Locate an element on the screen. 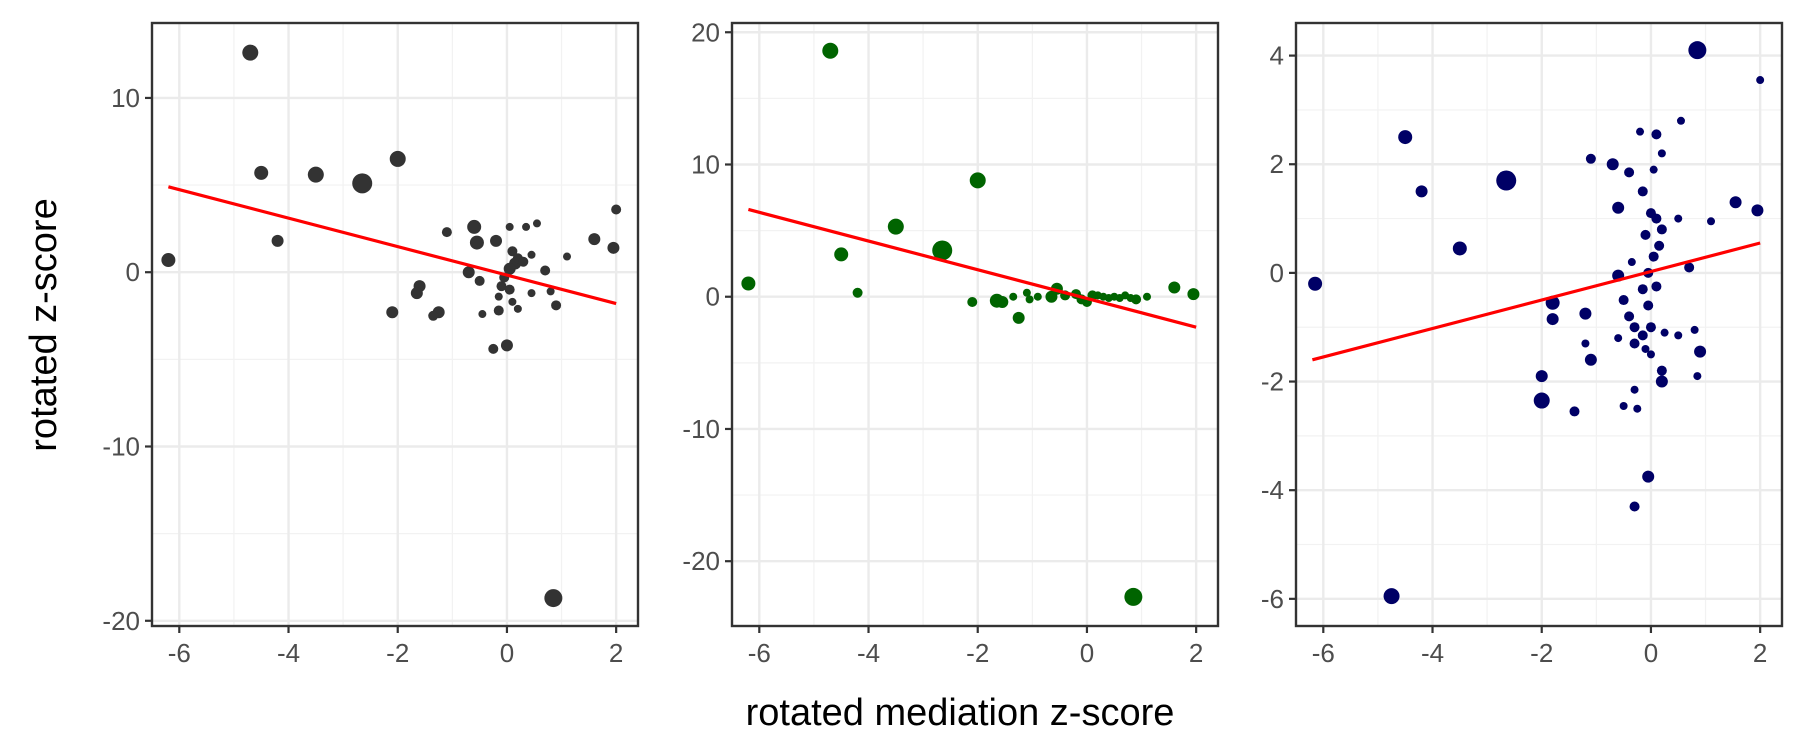 The image size is (1800, 750). x-axis-title: rotated mediation z-score is located at coordinates (960, 713).